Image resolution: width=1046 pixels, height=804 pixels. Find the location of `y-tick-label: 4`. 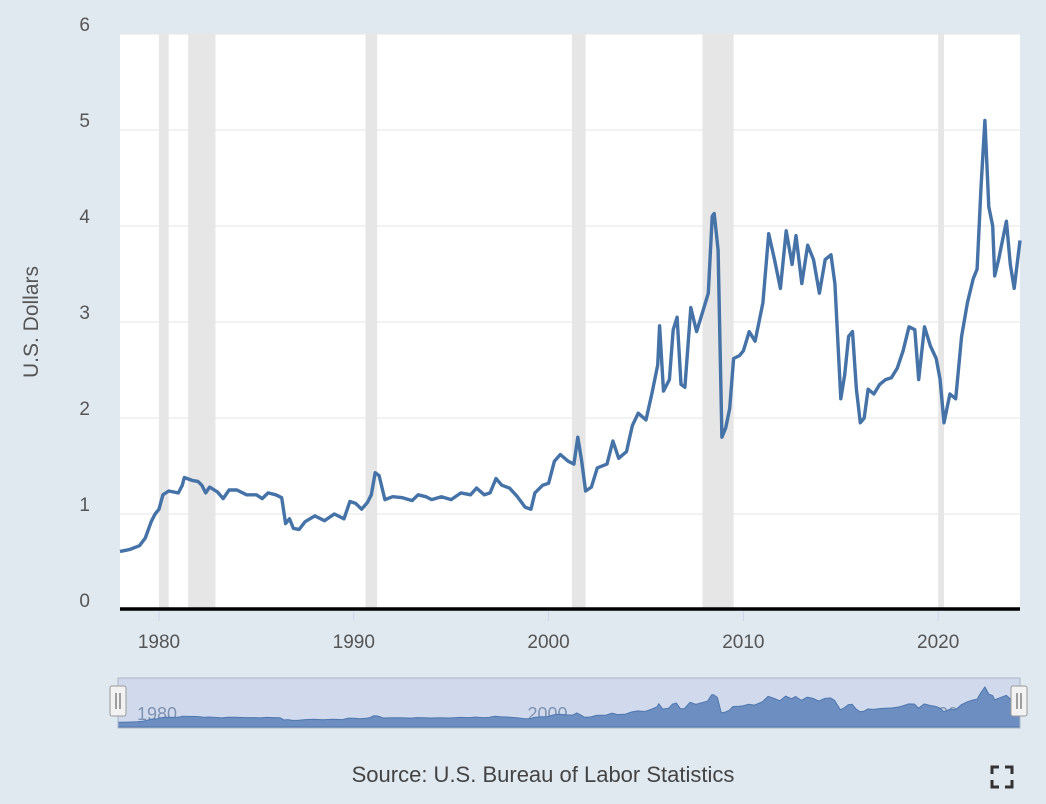

y-tick-label: 4 is located at coordinates (84, 217).